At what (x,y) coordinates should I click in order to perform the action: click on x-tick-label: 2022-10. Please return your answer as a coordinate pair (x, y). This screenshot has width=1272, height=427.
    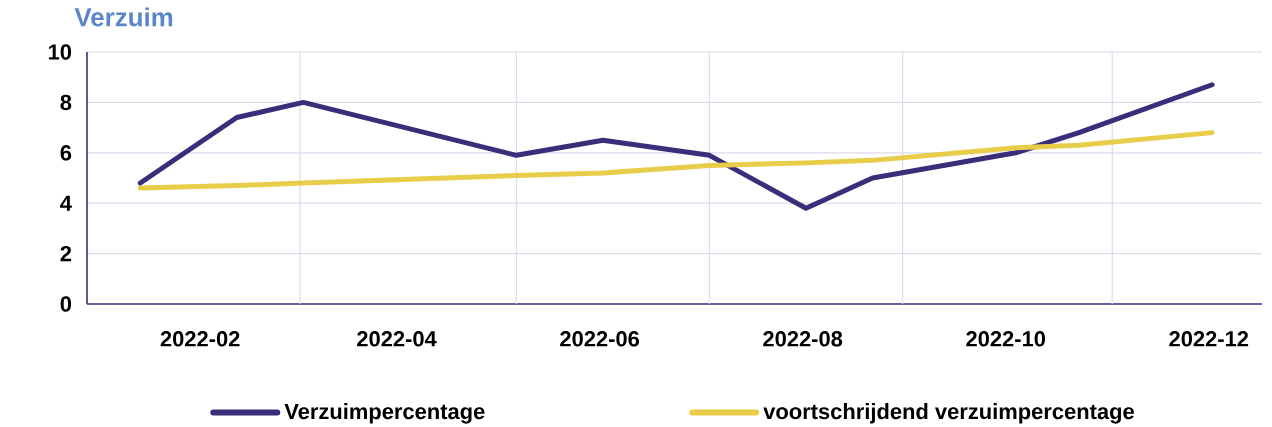
    Looking at the image, I should click on (1006, 339).